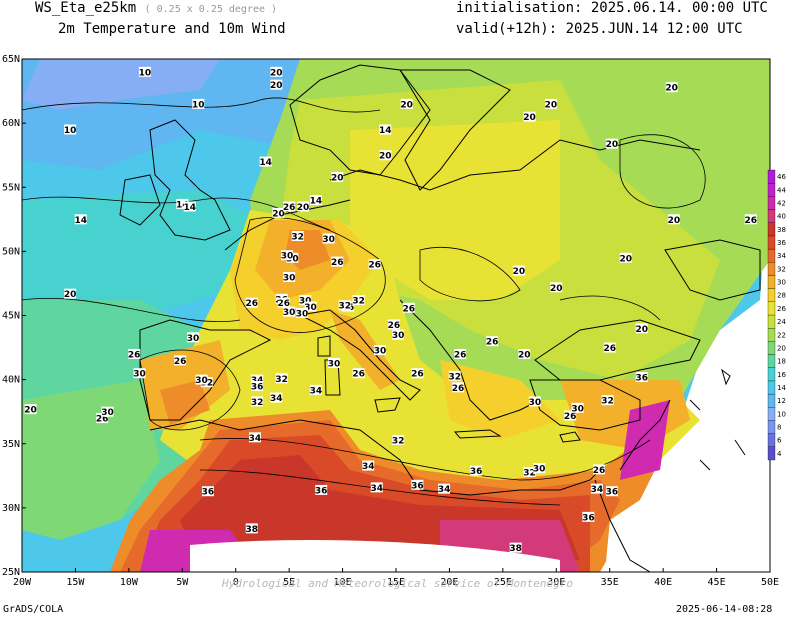 The width and height of the screenshot is (800, 618). Describe the element at coordinates (11, 316) in the screenshot. I see `lat-tick-label: 45N` at that location.